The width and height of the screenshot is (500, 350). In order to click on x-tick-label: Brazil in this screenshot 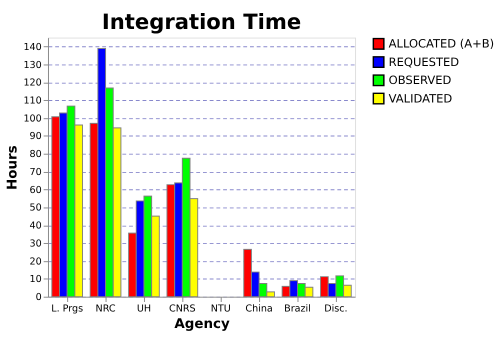, I will do `click(297, 309)`.